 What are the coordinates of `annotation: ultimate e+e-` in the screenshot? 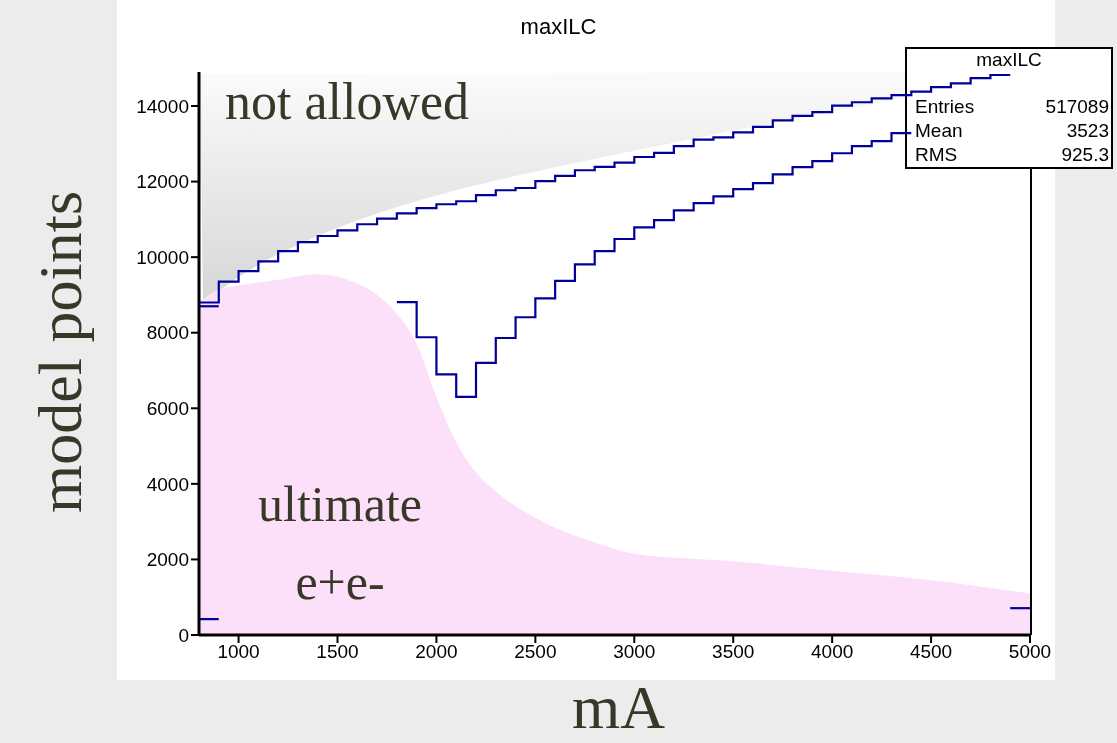 It's located at (340, 543).